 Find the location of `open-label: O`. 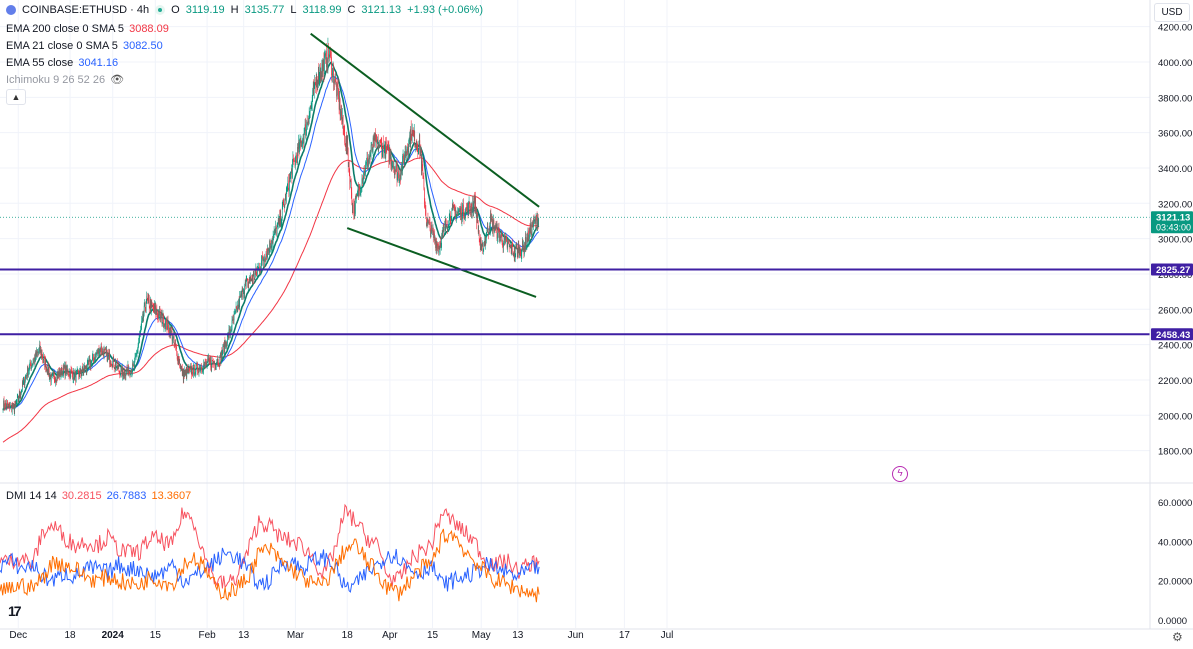

open-label: O is located at coordinates (175, 10).